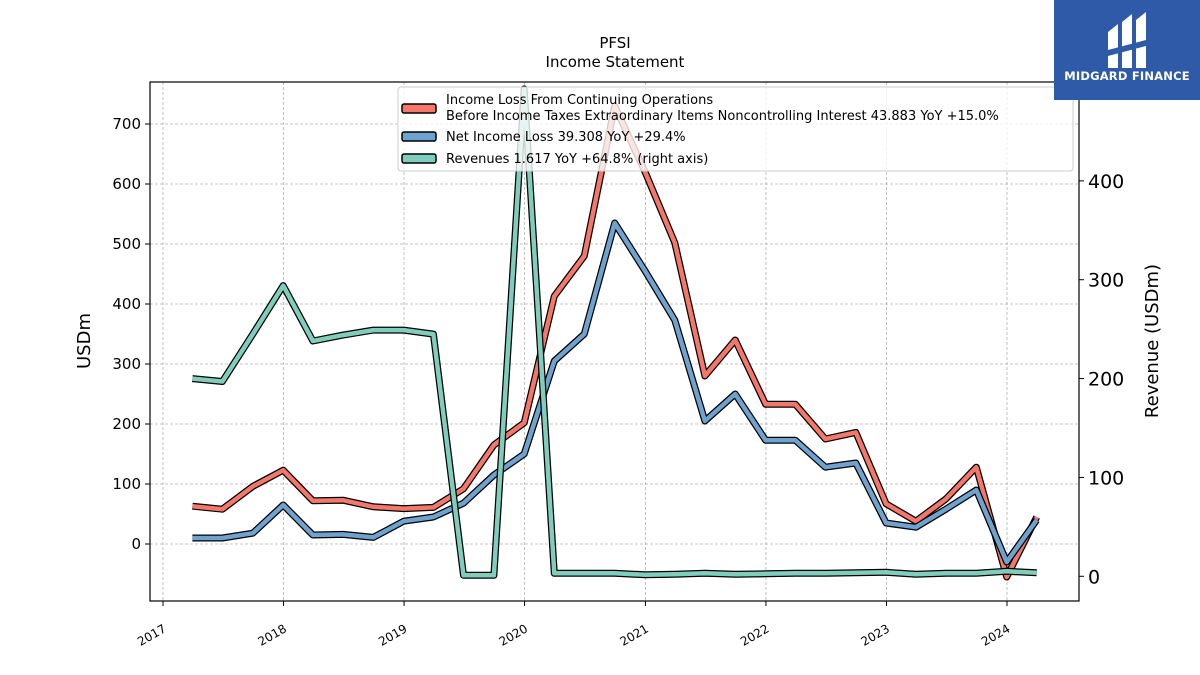 Image resolution: width=1200 pixels, height=675 pixels. What do you see at coordinates (1152, 341) in the screenshot?
I see `y-axis-right-label: Revenue (USDm)` at bounding box center [1152, 341].